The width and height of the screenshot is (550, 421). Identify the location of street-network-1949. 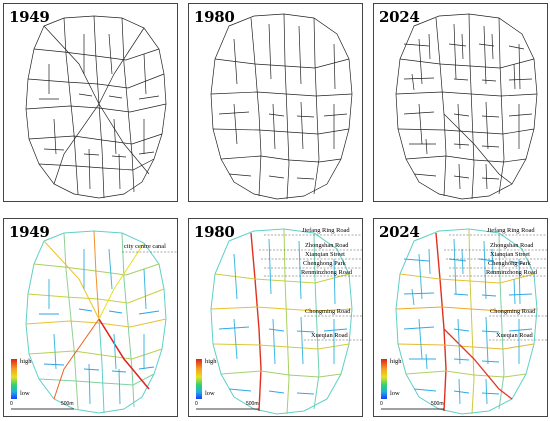
(96, 107).